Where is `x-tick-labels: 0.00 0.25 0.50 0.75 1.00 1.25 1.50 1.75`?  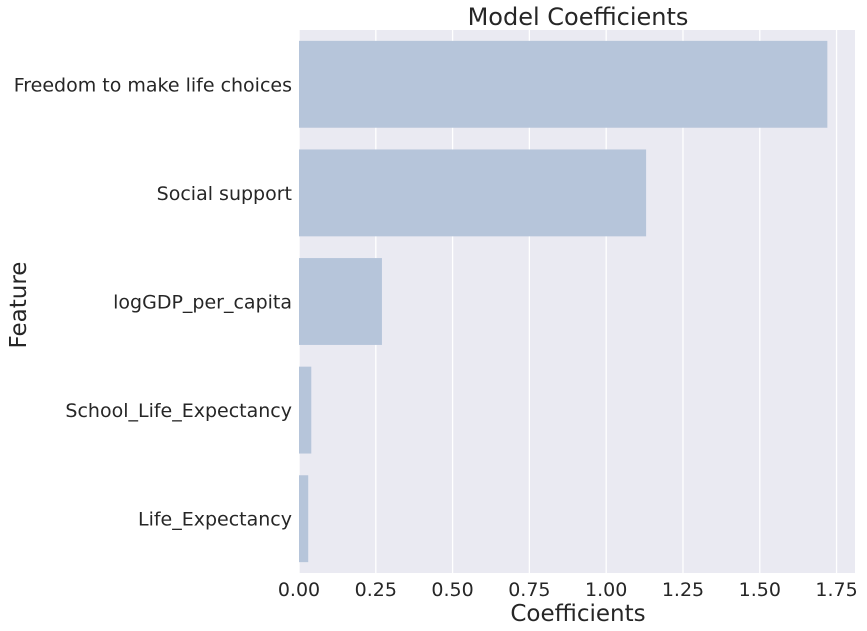 x-tick-labels: 0.00 0.25 0.50 0.75 1.00 1.25 1.50 1.75 is located at coordinates (568, 590).